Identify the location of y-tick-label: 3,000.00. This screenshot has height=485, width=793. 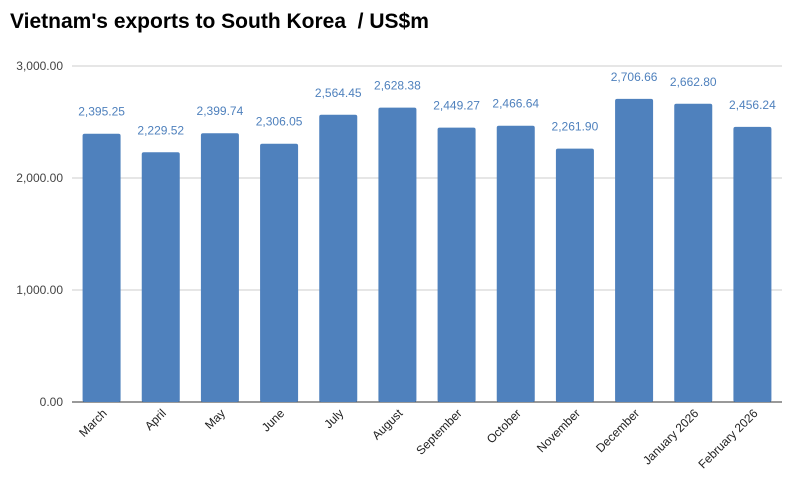
(39, 66).